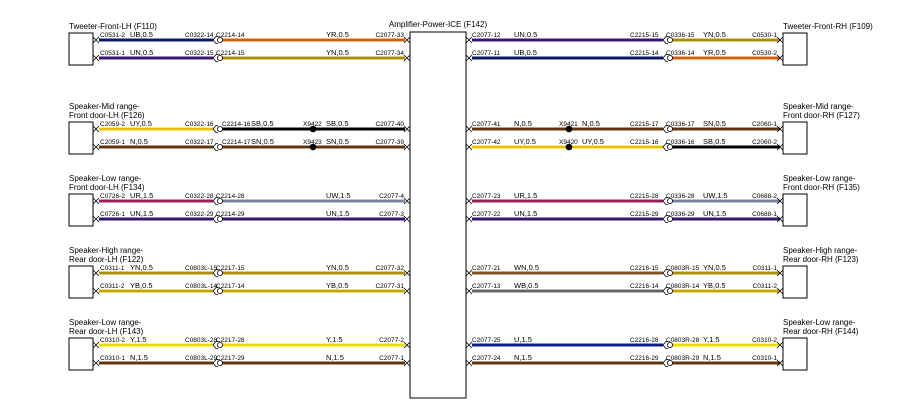 The height and width of the screenshot is (413, 903). What do you see at coordinates (199, 124) in the screenshot?
I see `inline-pin: C0322-16` at bounding box center [199, 124].